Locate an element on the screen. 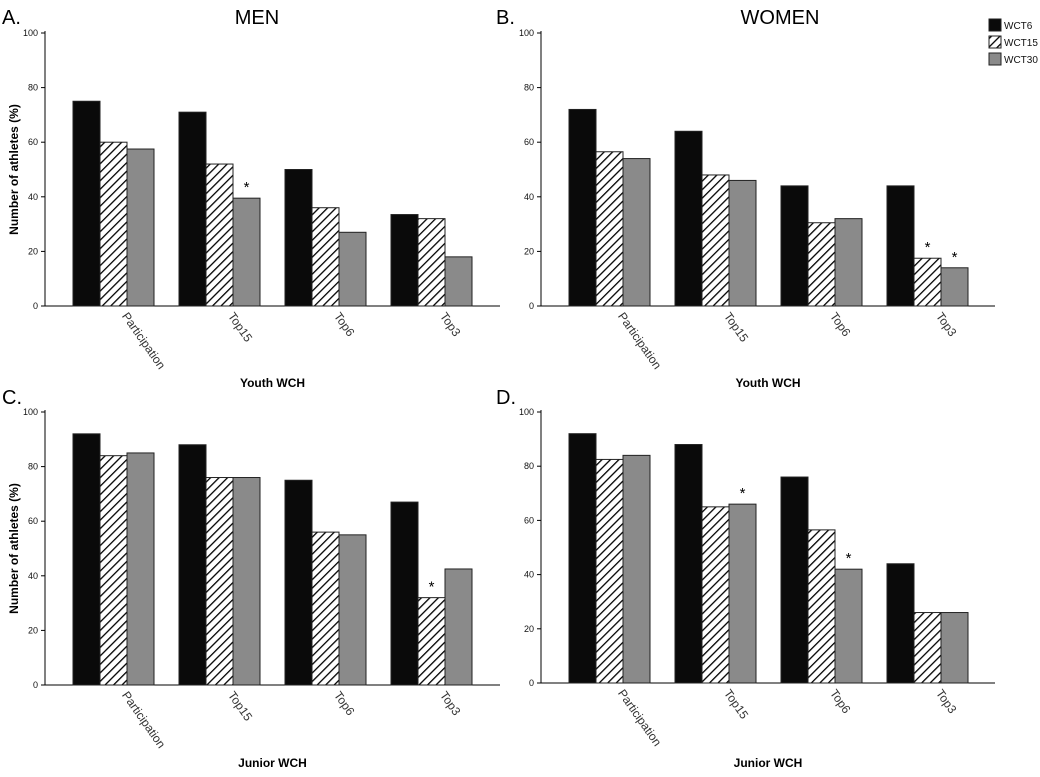 The height and width of the screenshot is (777, 1040). legend-label-wct15: WCT15 is located at coordinates (1021, 43).